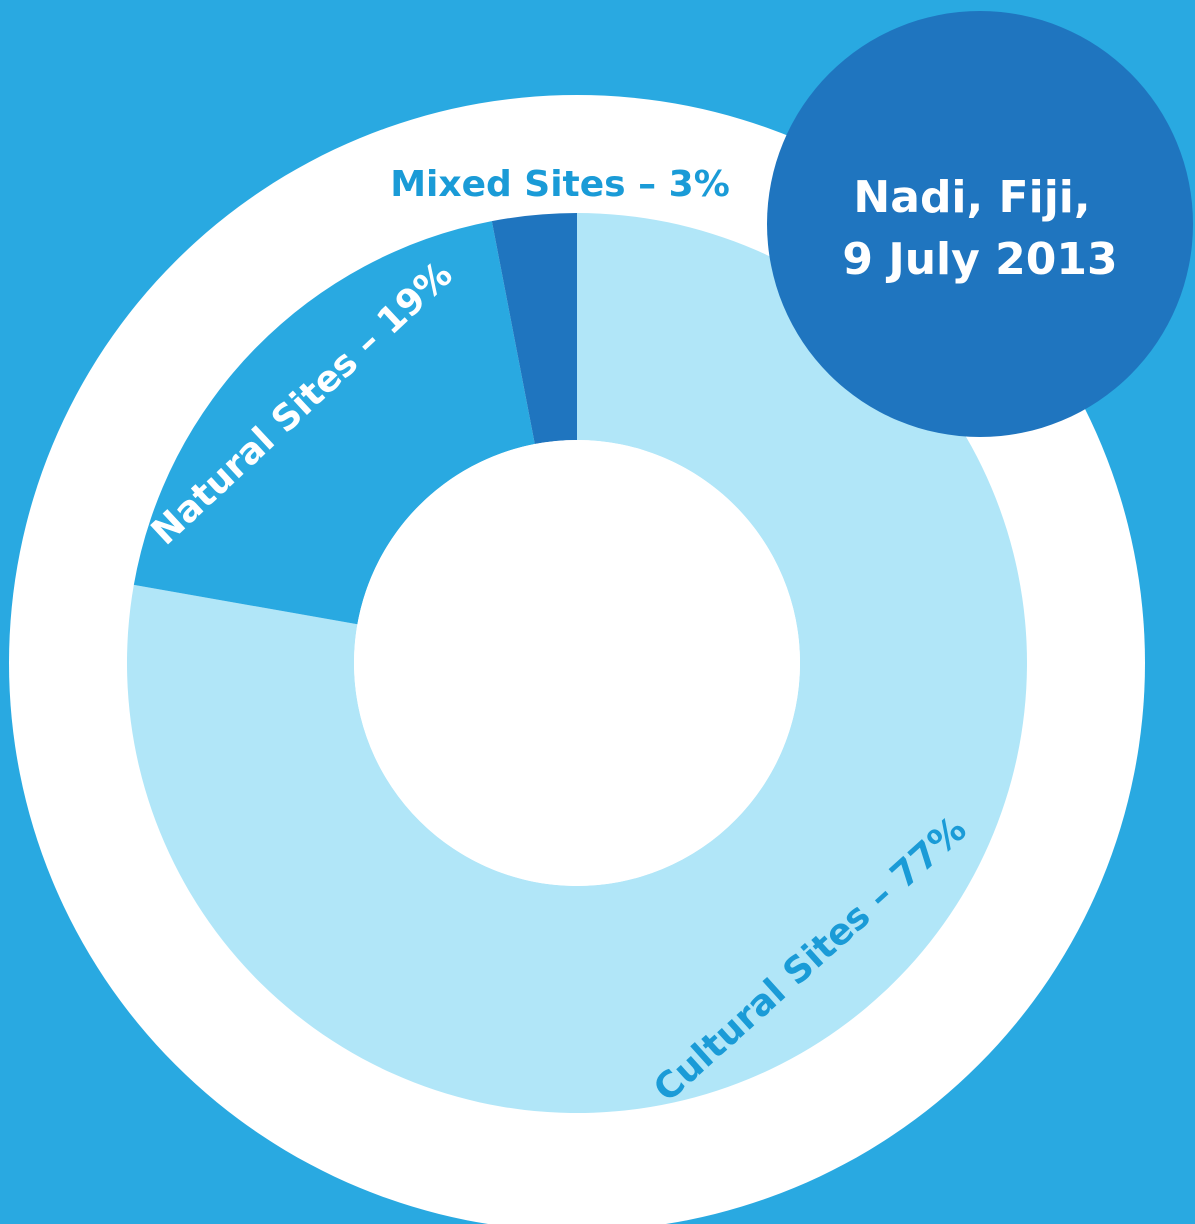 The image size is (1195, 1224). What do you see at coordinates (971, 197) in the screenshot?
I see `badge-line-1: Nadi, Fiji,` at bounding box center [971, 197].